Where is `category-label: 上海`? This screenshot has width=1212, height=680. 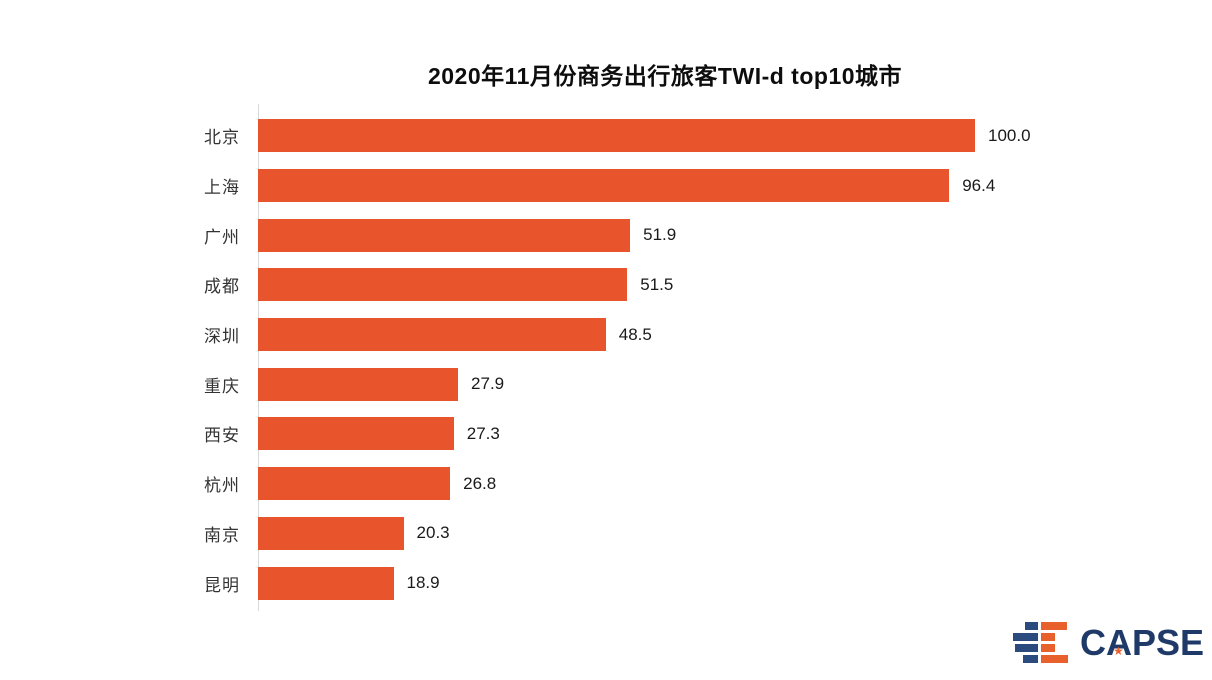 category-label: 上海 is located at coordinates (222, 188).